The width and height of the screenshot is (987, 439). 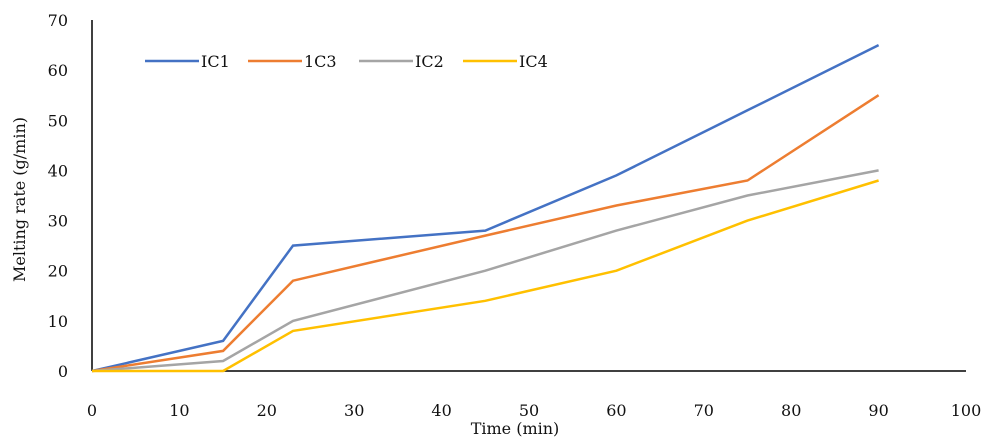 I want to click on x-tick-label: 90, so click(x=878, y=410).